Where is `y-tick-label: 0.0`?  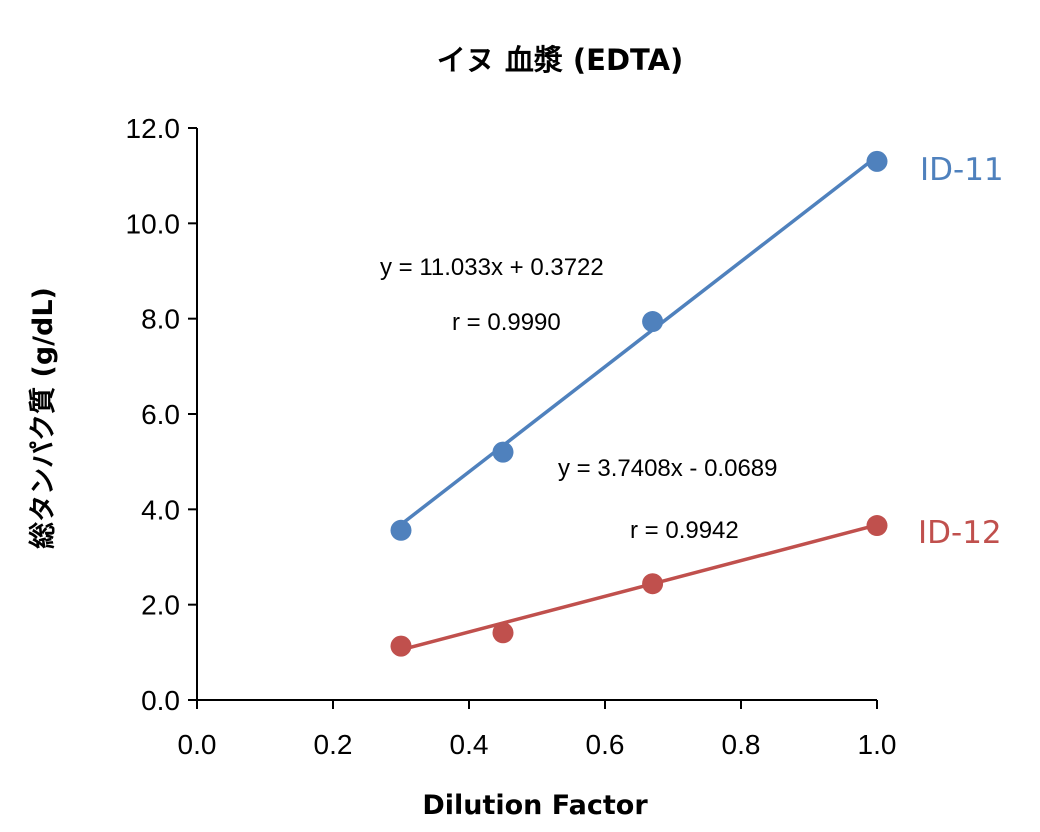 y-tick-label: 0.0 is located at coordinates (160, 700).